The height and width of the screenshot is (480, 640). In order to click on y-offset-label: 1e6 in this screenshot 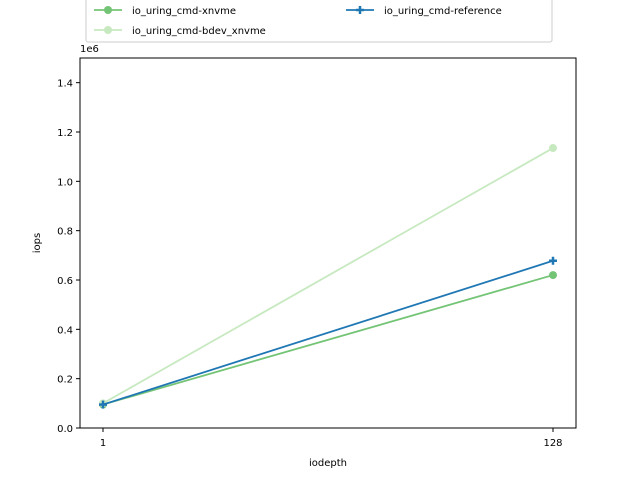, I will do `click(89, 49)`.